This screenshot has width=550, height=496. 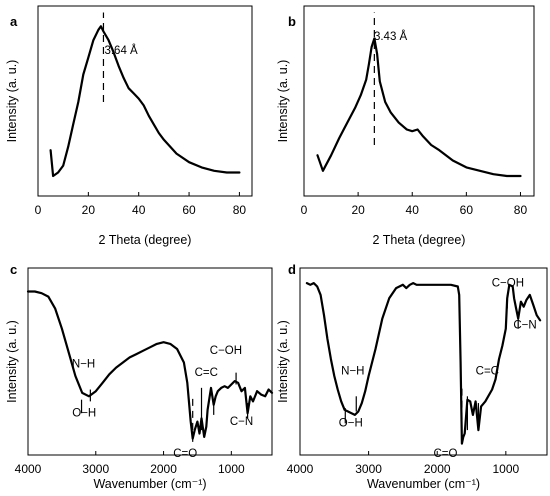 What do you see at coordinates (292, 269) in the screenshot?
I see `panel-letter: d` at bounding box center [292, 269].